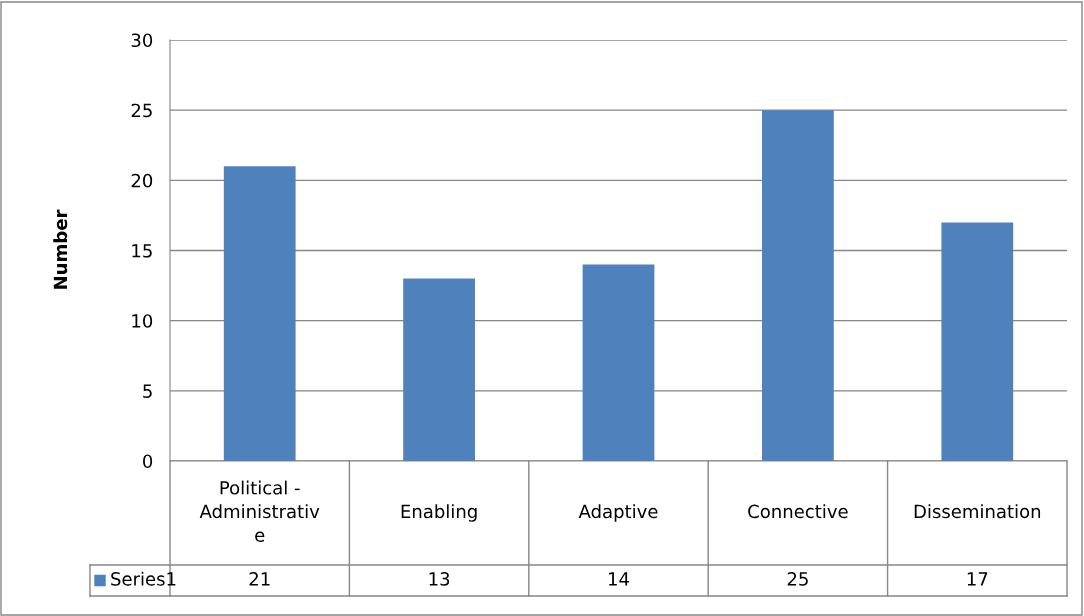  I want to click on y-axis-title: Number, so click(60, 249).